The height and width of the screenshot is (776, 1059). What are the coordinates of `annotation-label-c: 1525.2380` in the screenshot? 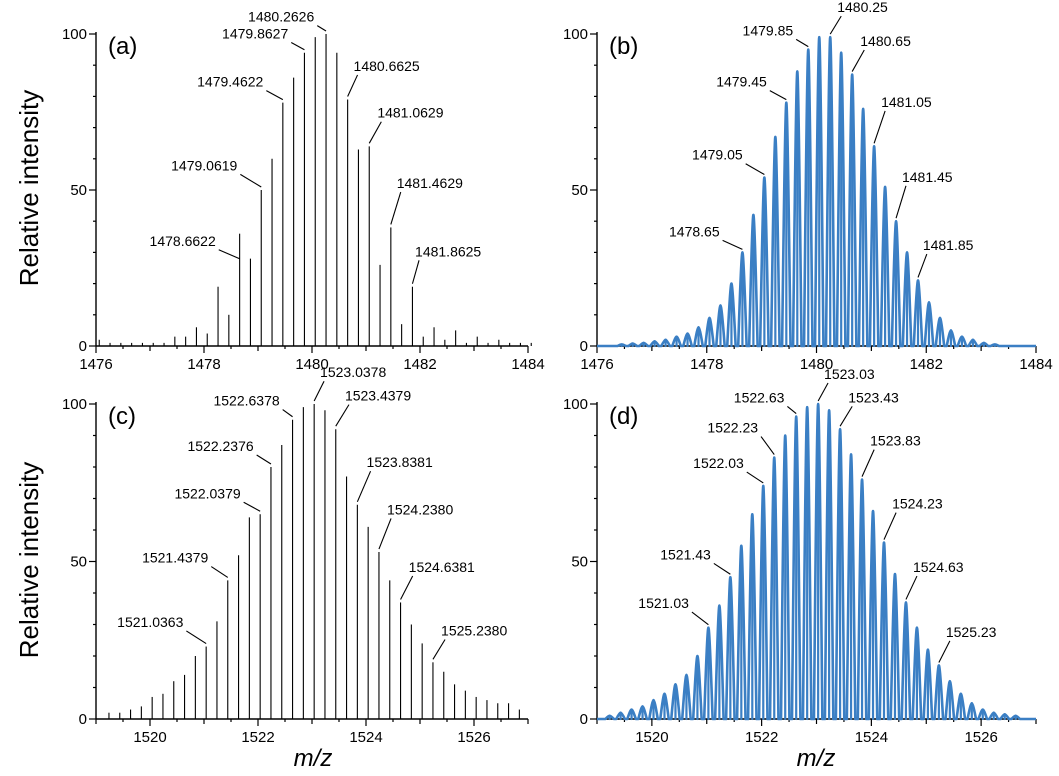 It's located at (474, 631).